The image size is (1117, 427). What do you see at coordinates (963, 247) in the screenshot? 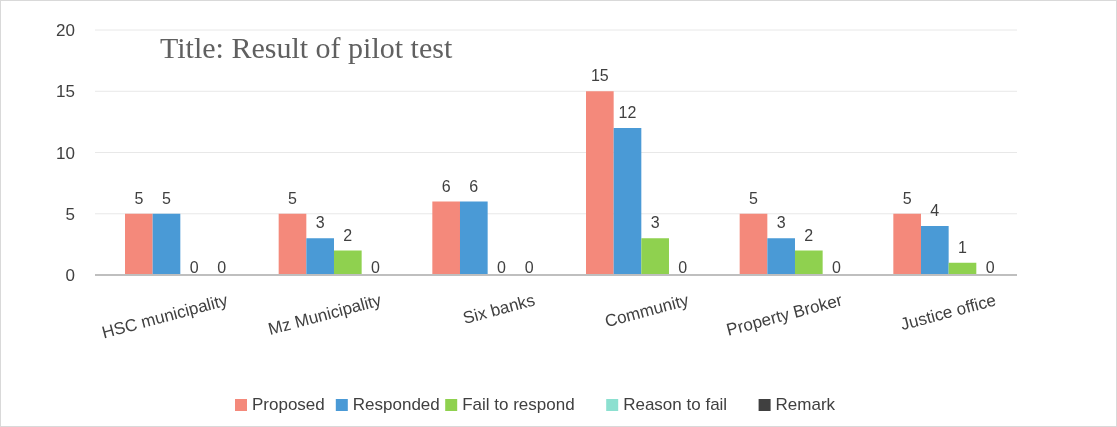
I see `data-label: 1` at bounding box center [963, 247].